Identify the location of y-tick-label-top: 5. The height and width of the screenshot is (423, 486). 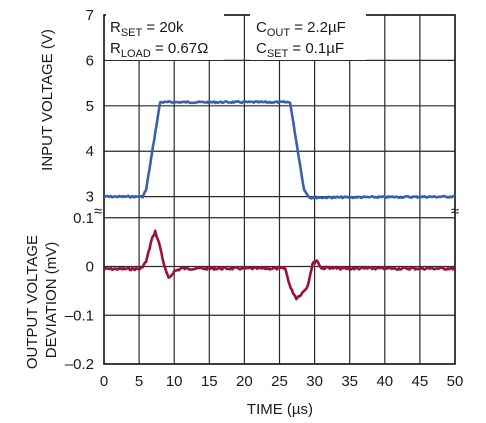
(90, 106).